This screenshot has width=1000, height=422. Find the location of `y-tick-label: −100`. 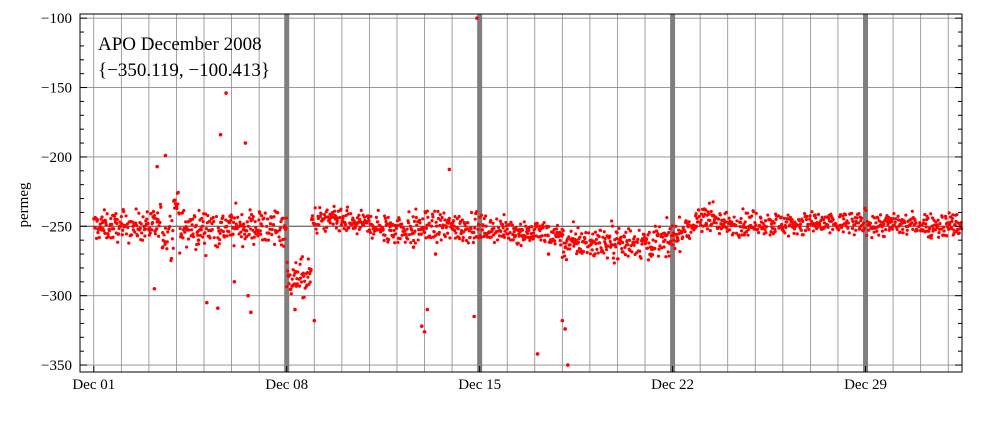

y-tick-label: −100 is located at coordinates (56, 19).